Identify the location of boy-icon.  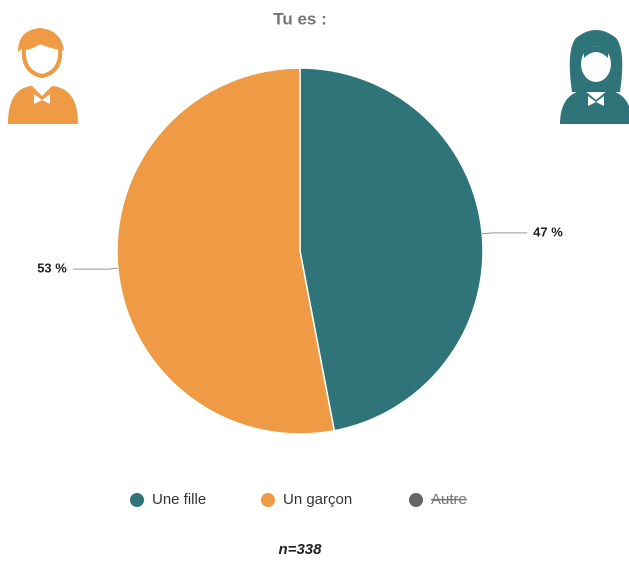
(43, 76).